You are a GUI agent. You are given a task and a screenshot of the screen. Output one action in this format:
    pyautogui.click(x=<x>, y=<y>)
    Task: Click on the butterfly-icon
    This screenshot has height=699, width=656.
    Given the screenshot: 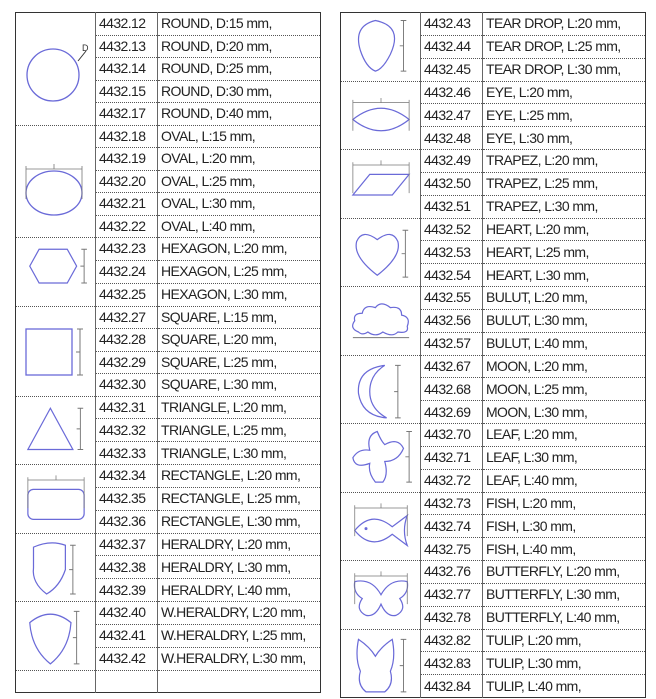 What is the action you would take?
    pyautogui.click(x=380, y=594)
    